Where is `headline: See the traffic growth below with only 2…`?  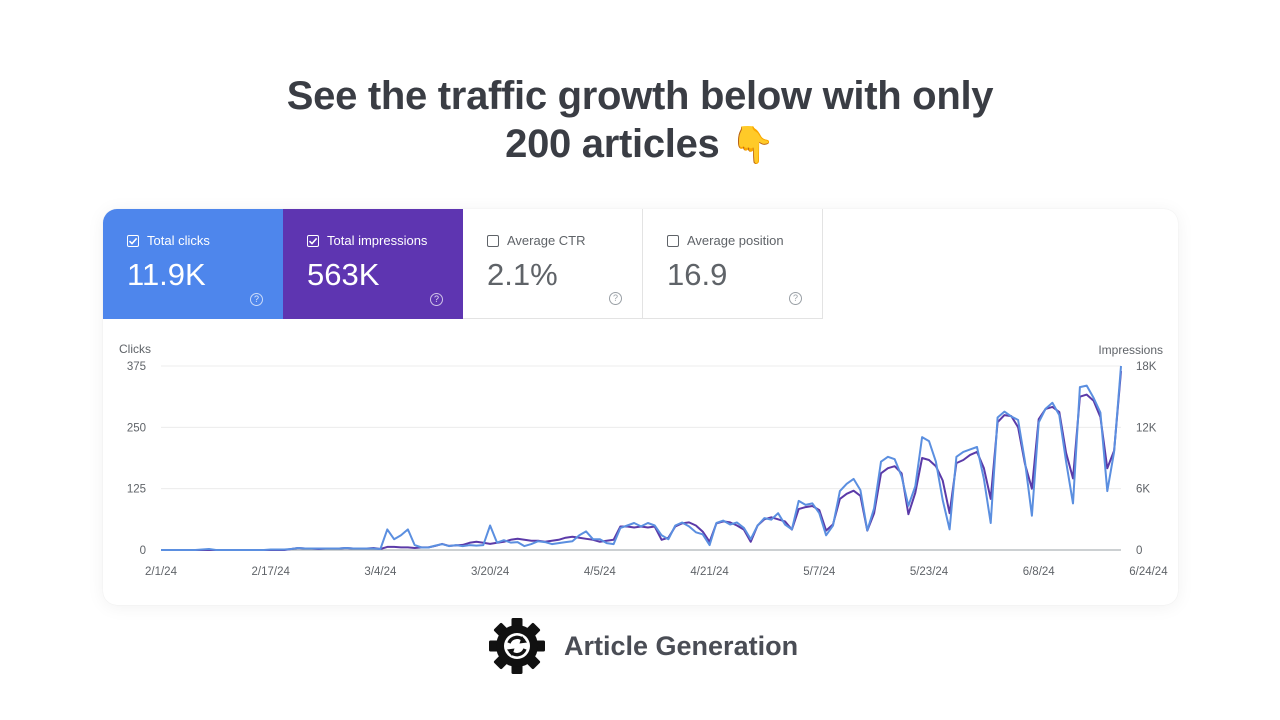
headline: See the traffic growth below with only 2… is located at coordinates (640, 121).